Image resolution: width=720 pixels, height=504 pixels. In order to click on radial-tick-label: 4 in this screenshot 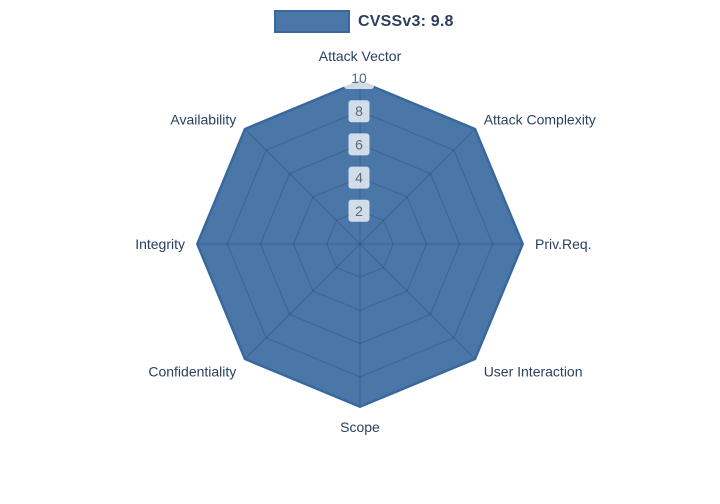, I will do `click(359, 178)`.